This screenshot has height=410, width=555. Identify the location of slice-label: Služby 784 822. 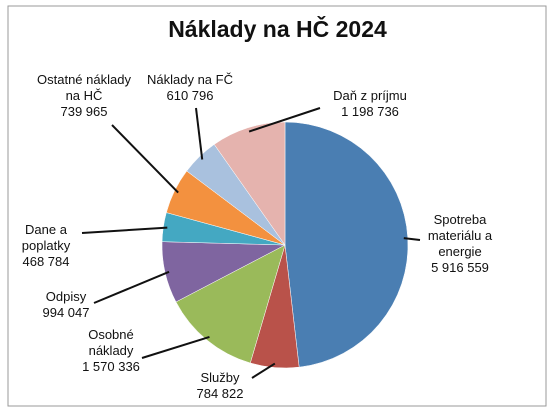
(220, 386).